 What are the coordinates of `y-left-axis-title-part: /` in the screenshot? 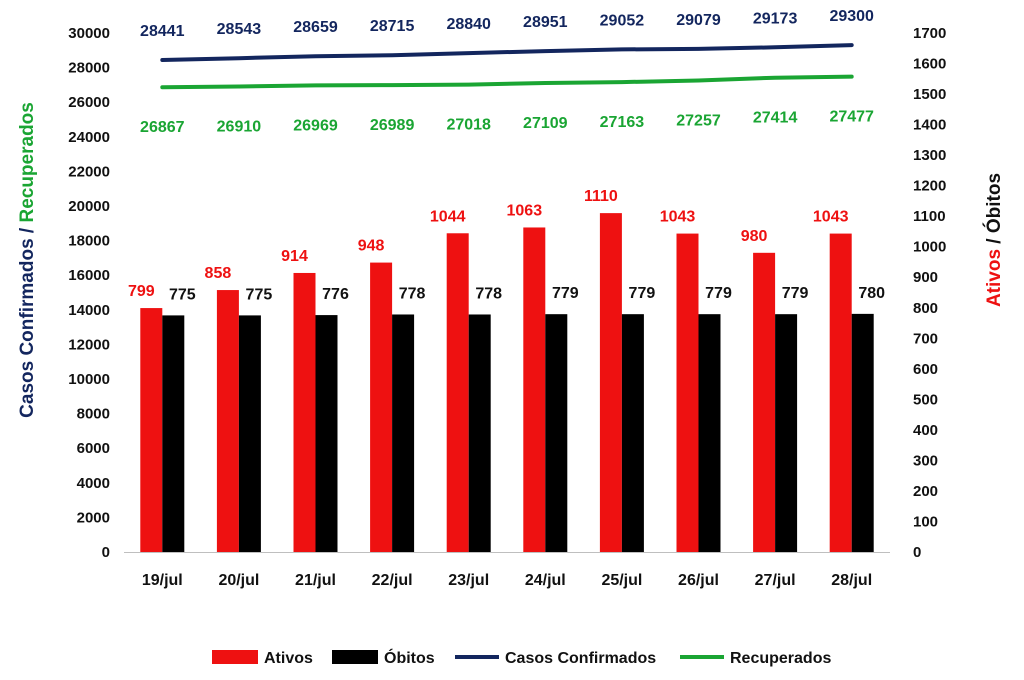 It's located at (27, 231).